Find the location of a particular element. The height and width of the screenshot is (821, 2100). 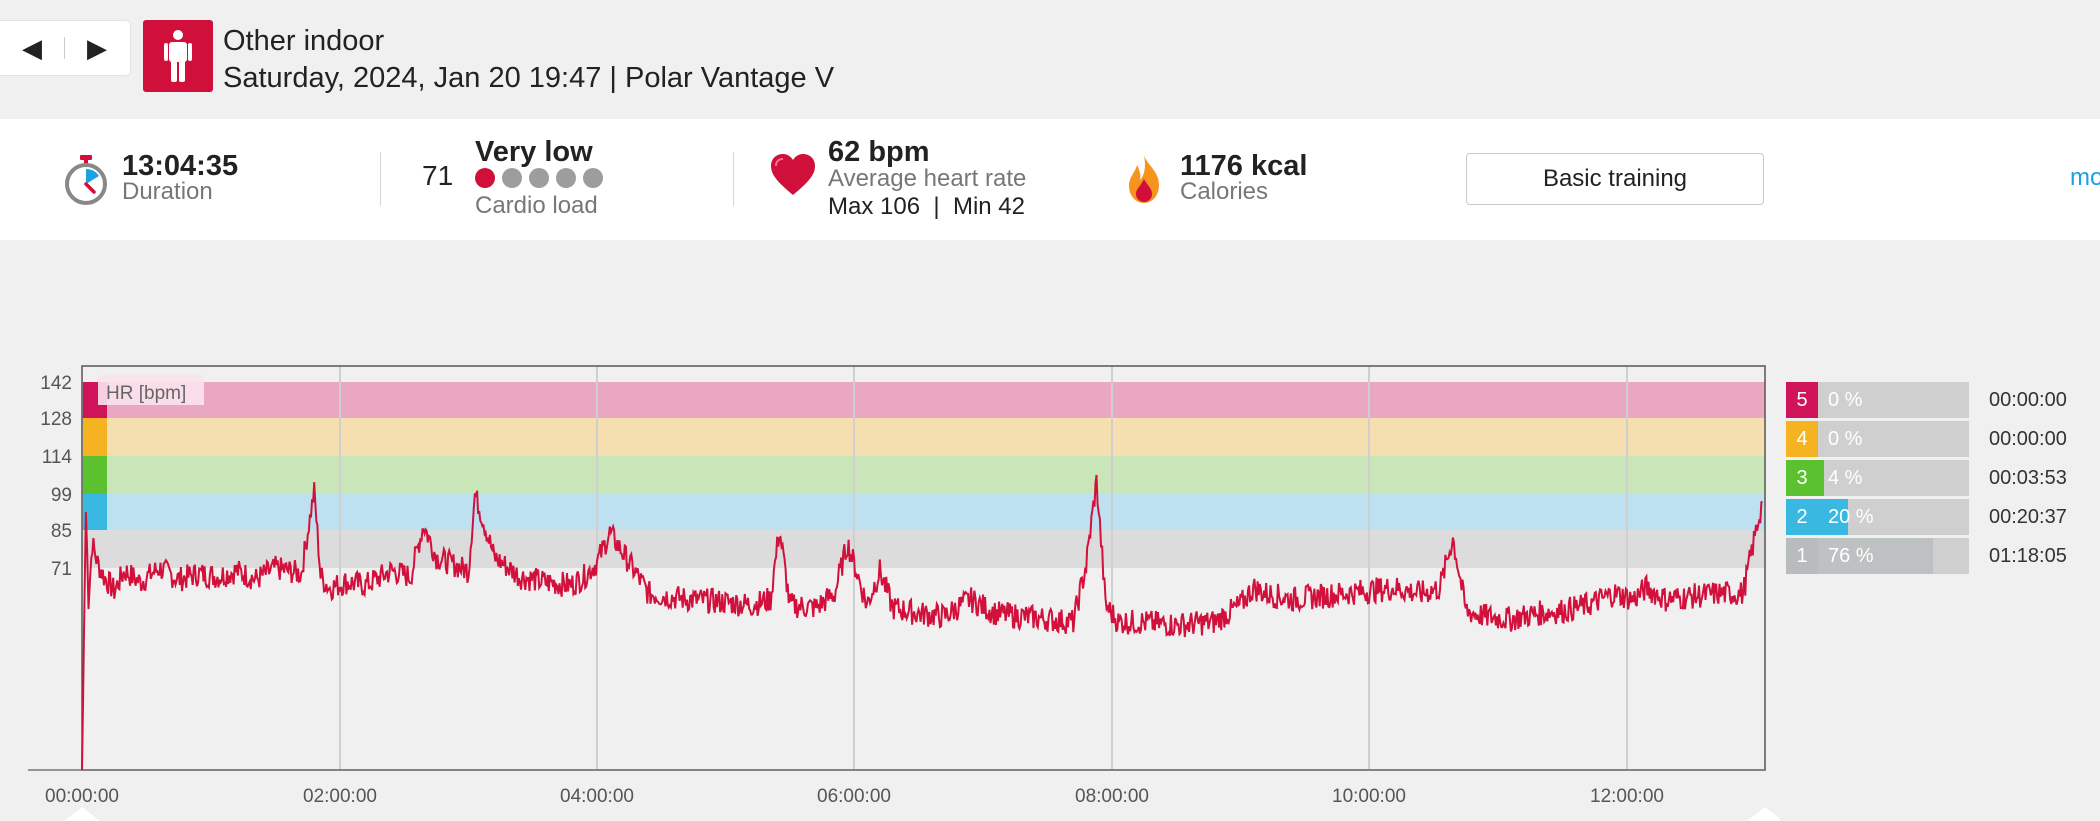

zone-percent: 20 % is located at coordinates (1851, 517).